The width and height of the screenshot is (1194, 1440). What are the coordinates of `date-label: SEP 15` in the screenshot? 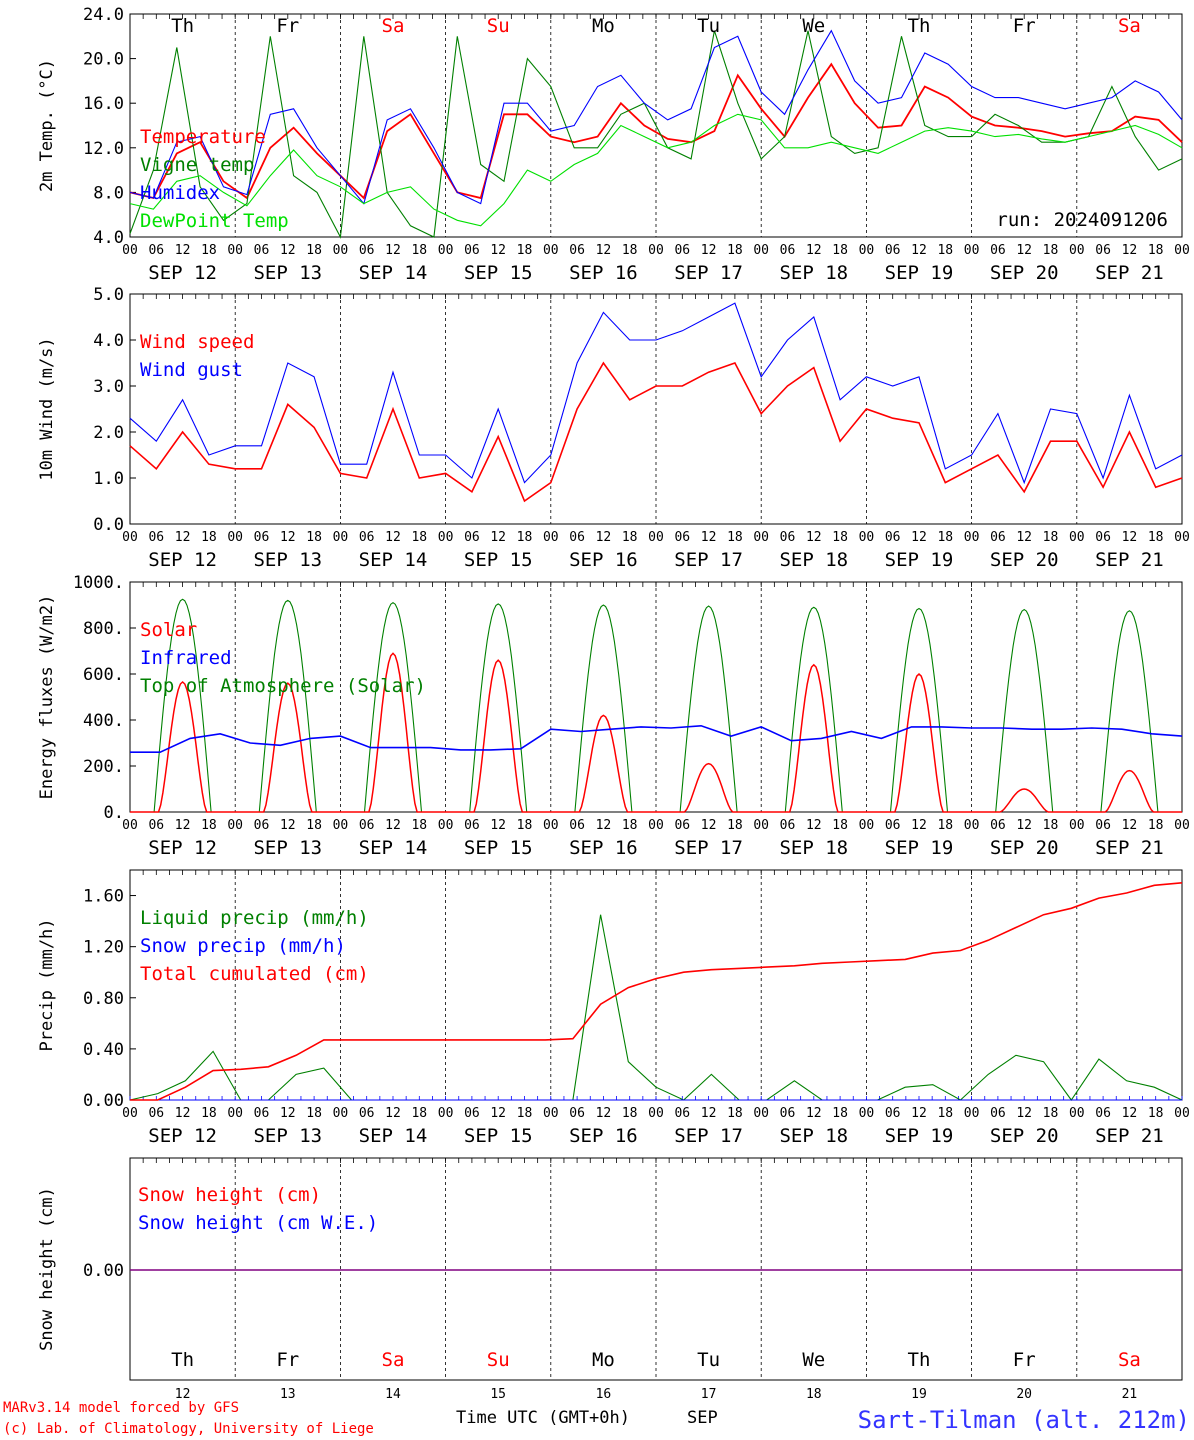 It's located at (498, 1136).